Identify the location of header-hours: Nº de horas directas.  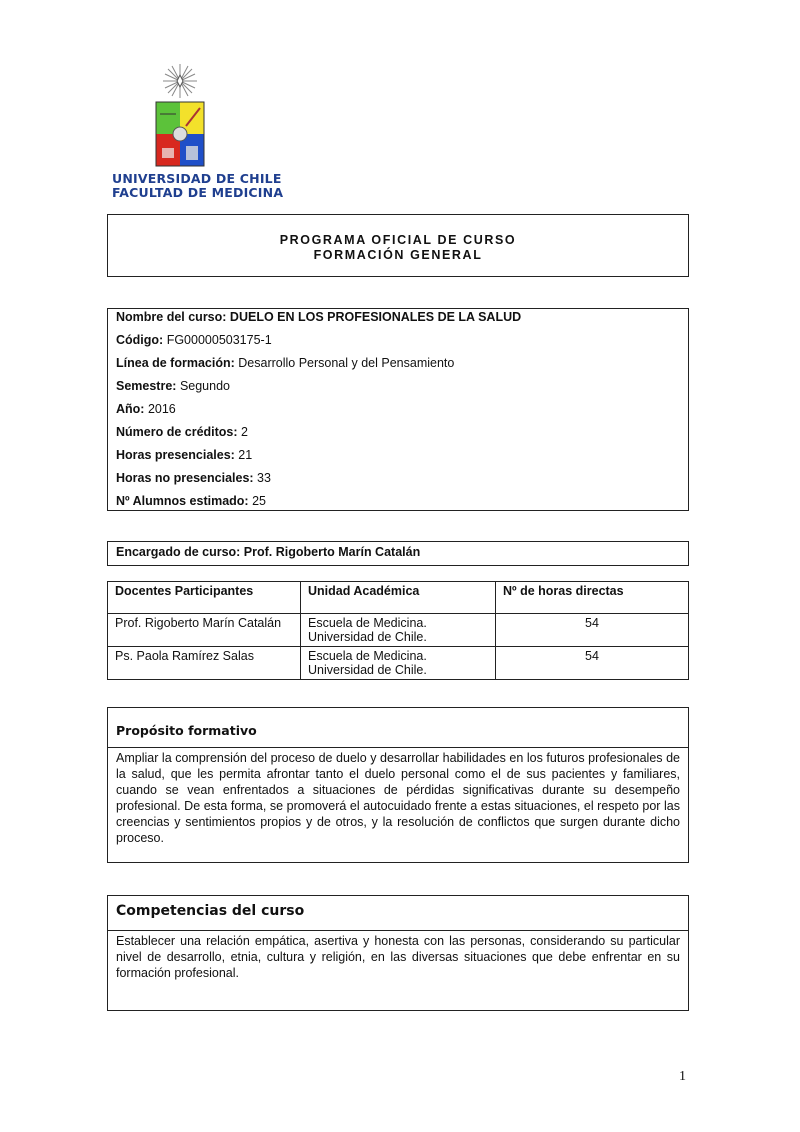
(592, 597).